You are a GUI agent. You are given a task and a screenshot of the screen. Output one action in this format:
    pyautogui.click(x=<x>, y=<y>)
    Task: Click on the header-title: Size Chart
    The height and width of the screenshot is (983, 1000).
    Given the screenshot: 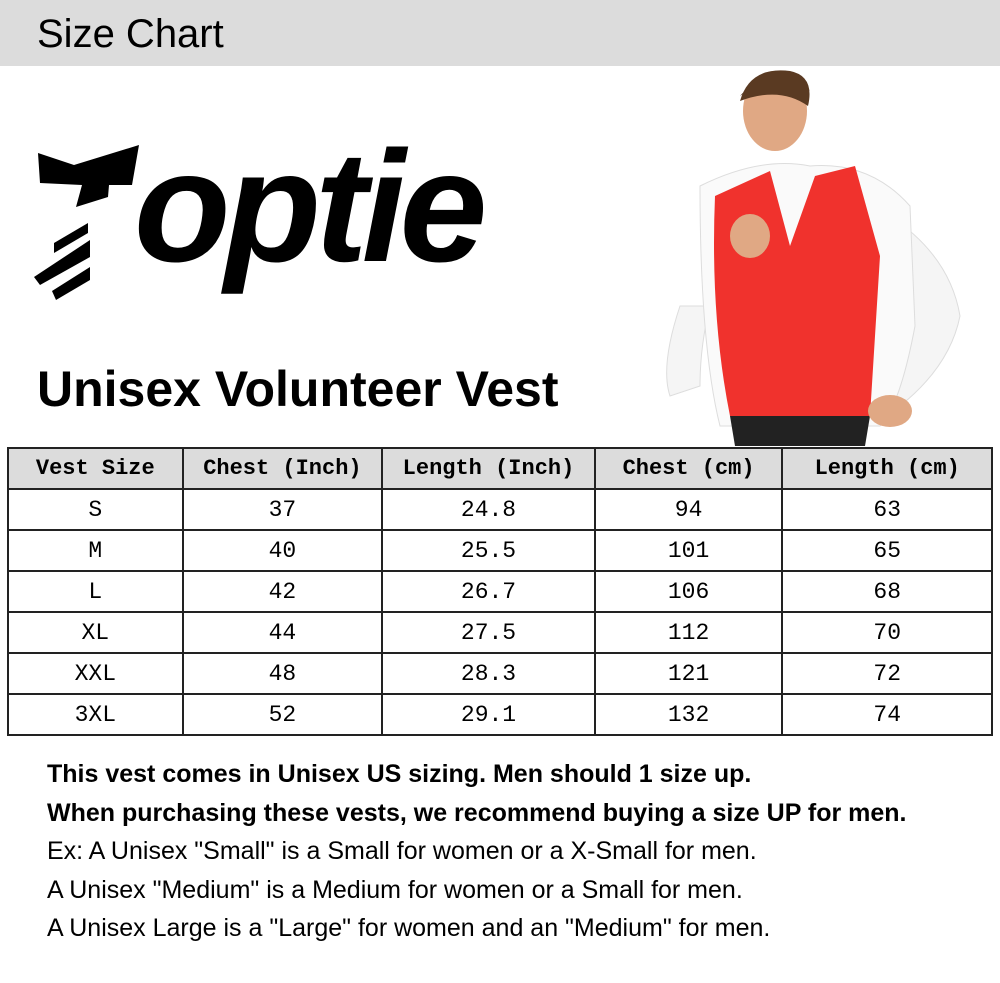 What is the action you would take?
    pyautogui.click(x=130, y=34)
    